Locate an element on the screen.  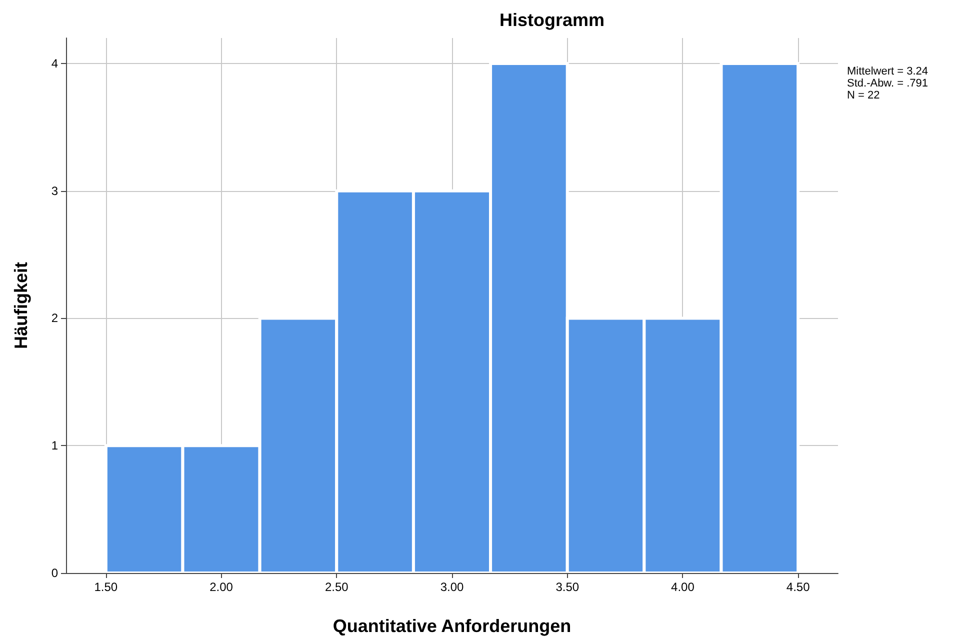
y-tick-label: 4 is located at coordinates (54, 63).